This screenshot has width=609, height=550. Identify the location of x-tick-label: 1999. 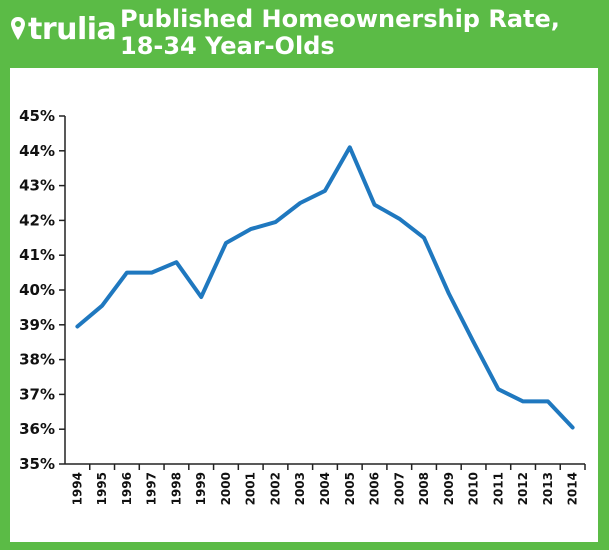
(201, 488).